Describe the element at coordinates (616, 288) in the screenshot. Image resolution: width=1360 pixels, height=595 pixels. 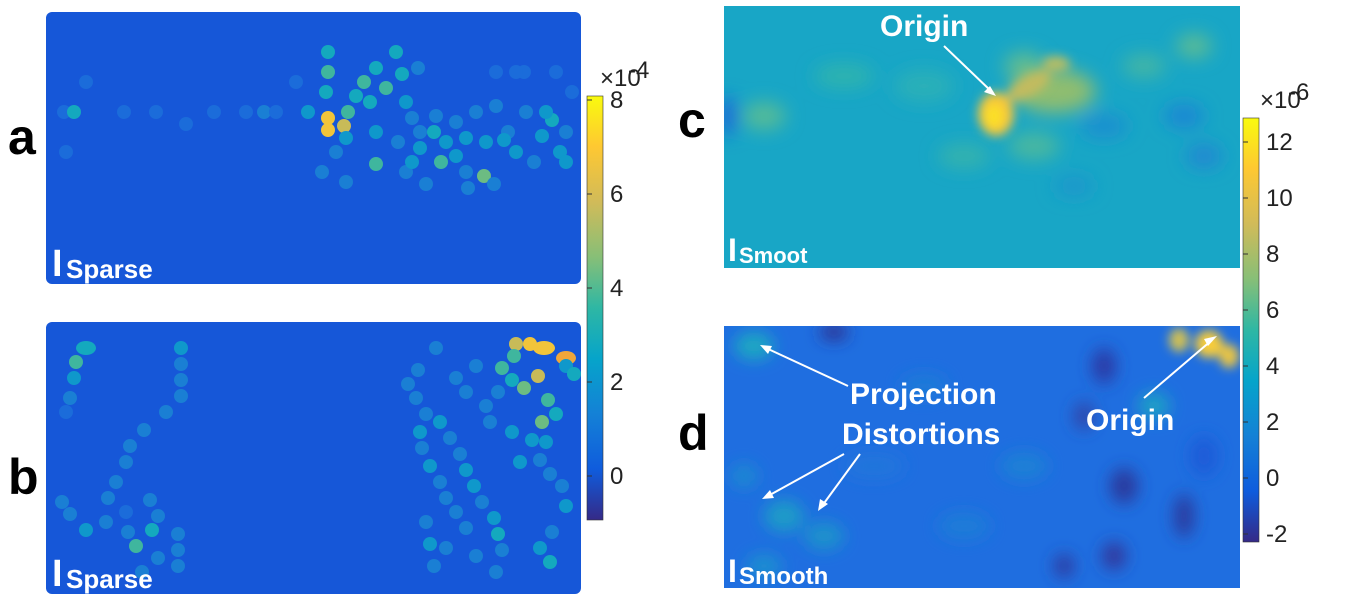
I see `colorbar-left-tick-label: 4` at that location.